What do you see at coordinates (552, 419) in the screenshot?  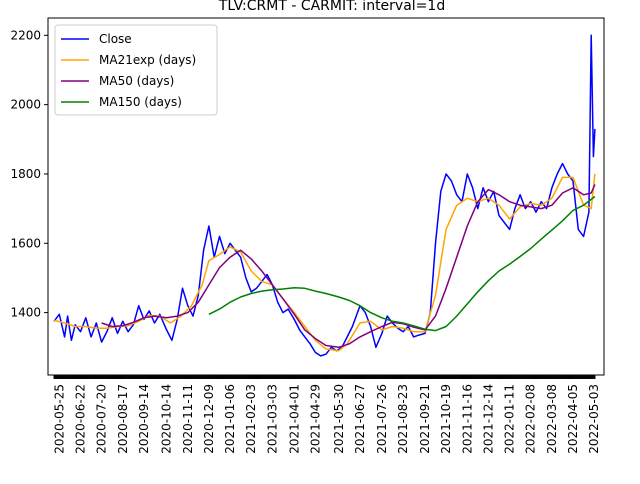 I see `x-tick-label: 2022-03-08` at bounding box center [552, 419].